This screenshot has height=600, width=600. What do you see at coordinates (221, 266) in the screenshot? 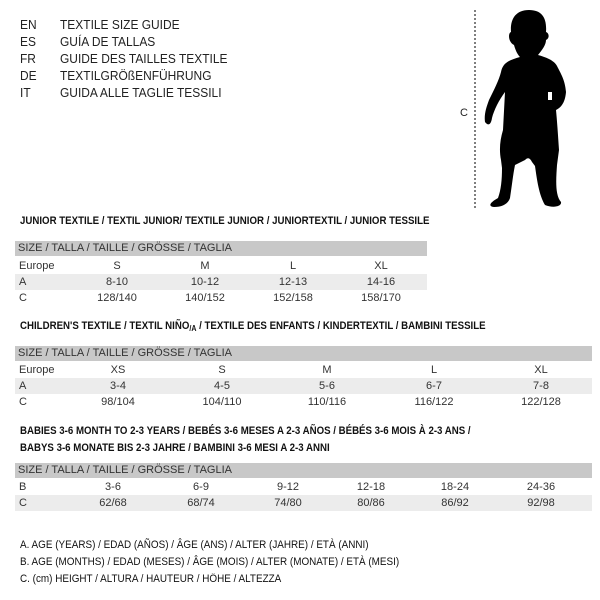
I see `table-row: Europe S M L XL` at bounding box center [221, 266].